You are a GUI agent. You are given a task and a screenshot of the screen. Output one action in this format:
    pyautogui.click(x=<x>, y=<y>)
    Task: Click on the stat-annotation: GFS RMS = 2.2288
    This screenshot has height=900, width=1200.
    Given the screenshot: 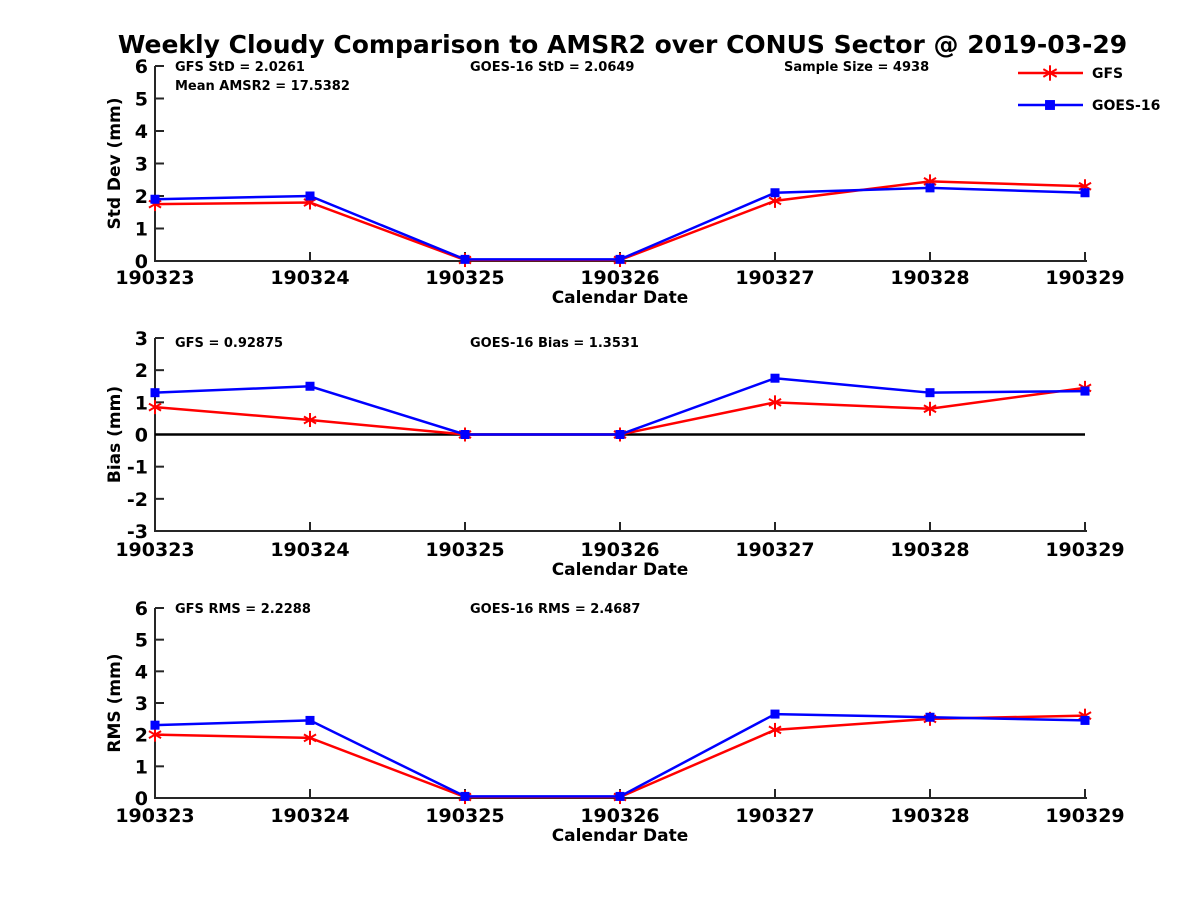 What is the action you would take?
    pyautogui.click(x=243, y=609)
    